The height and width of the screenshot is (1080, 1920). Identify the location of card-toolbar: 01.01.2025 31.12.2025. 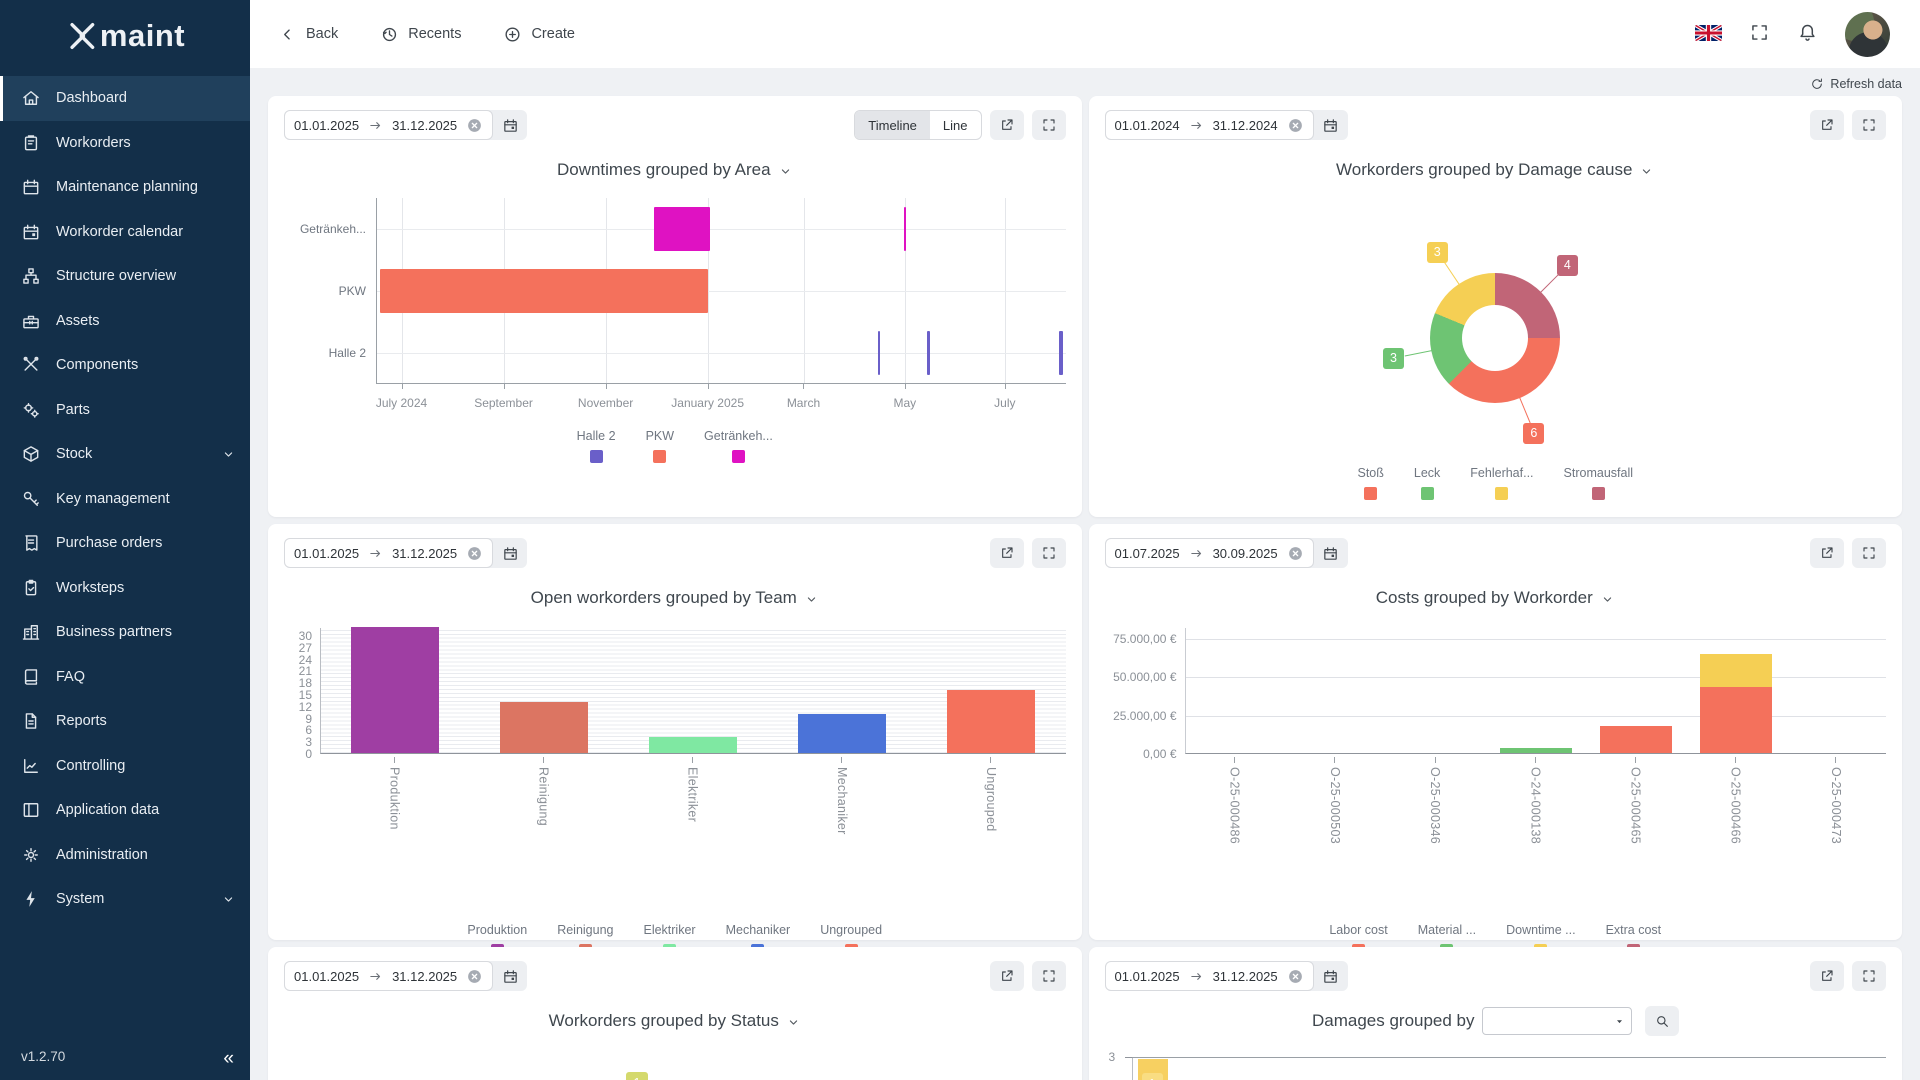
(675, 976).